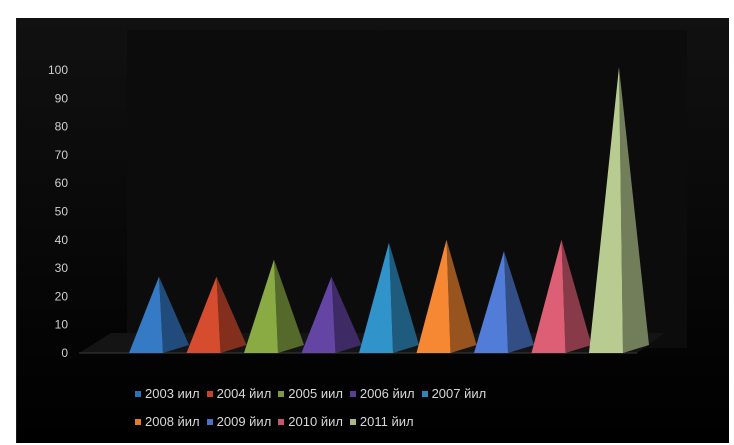 The height and width of the screenshot is (445, 734). What do you see at coordinates (62, 183) in the screenshot?
I see `y-tick-label: 60` at bounding box center [62, 183].